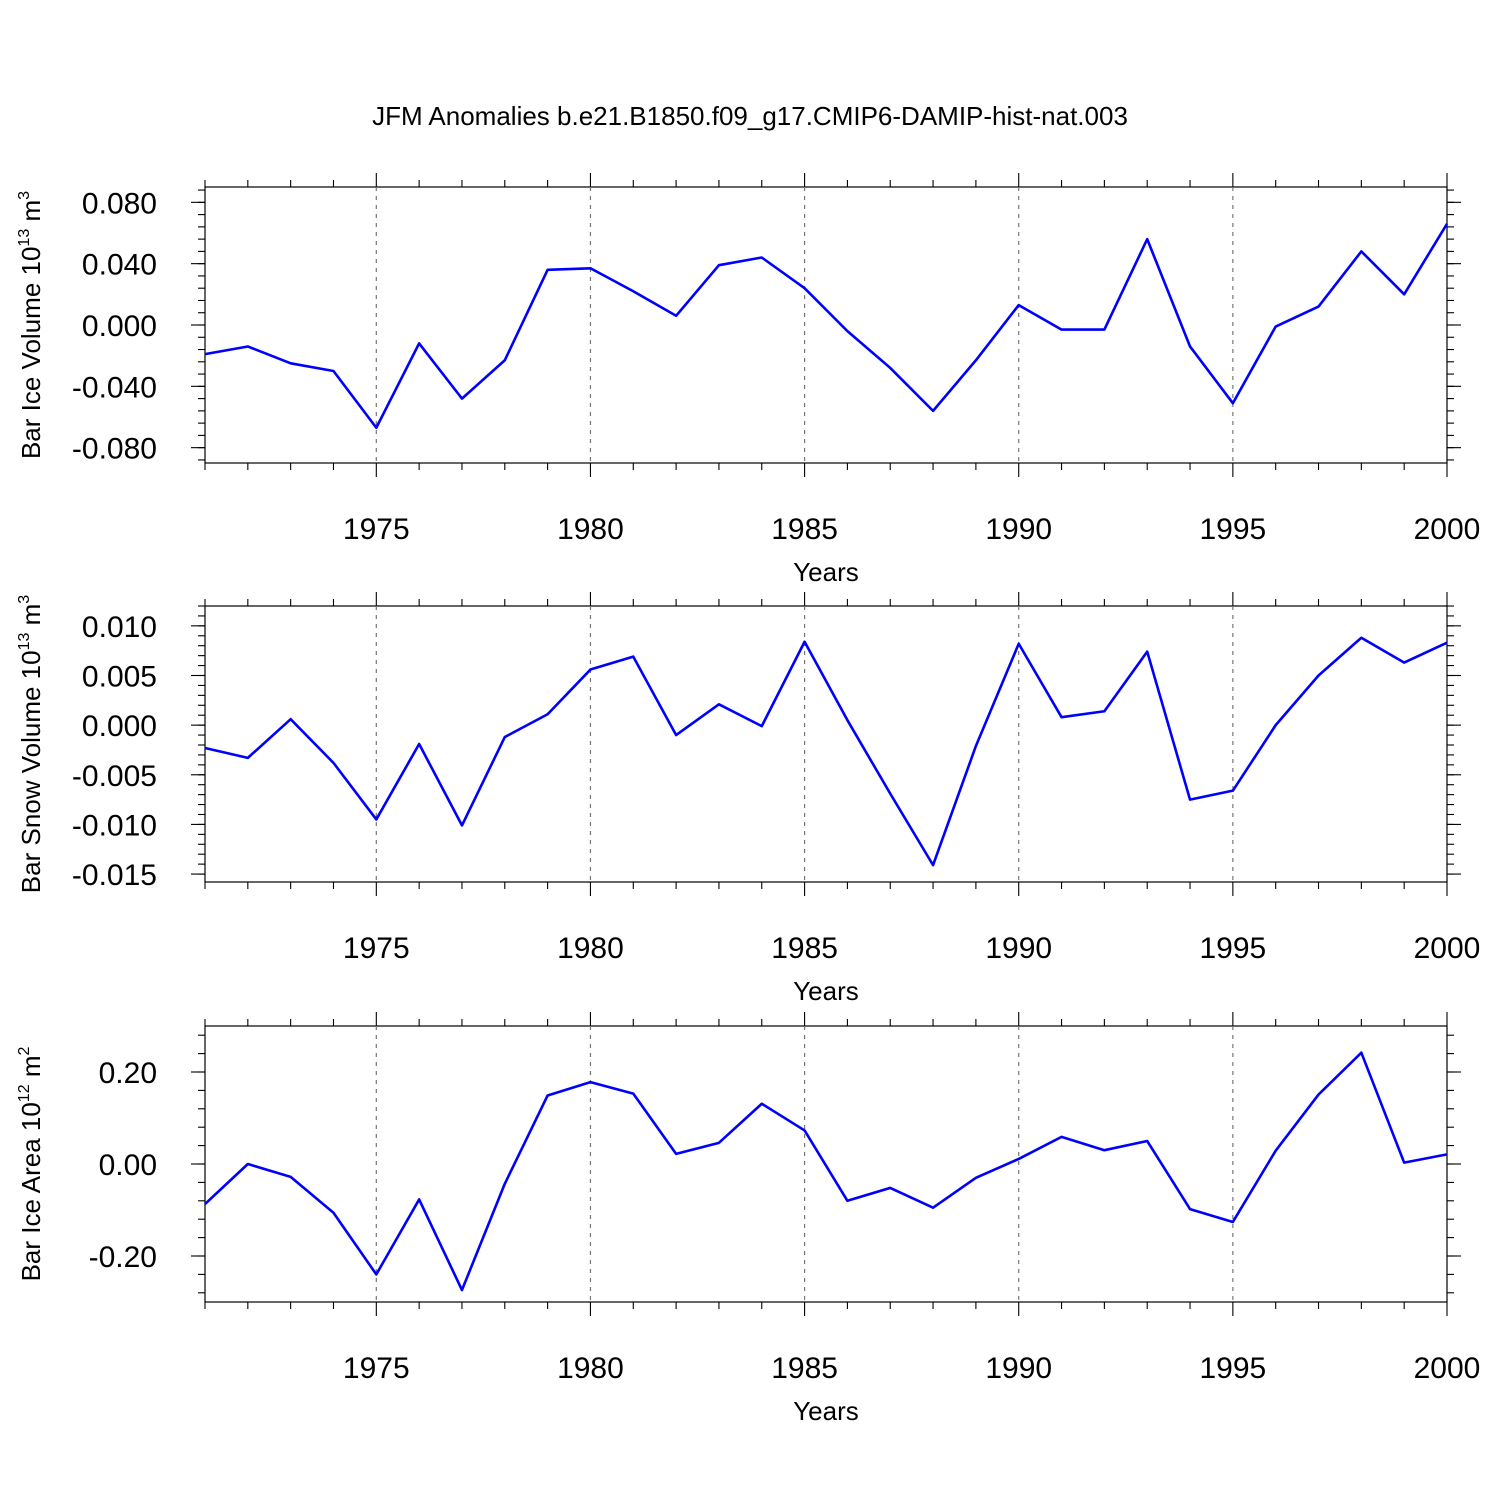 The width and height of the screenshot is (1500, 1500). Describe the element at coordinates (128, 1165) in the screenshot. I see `y-tick-label: 0.00` at that location.